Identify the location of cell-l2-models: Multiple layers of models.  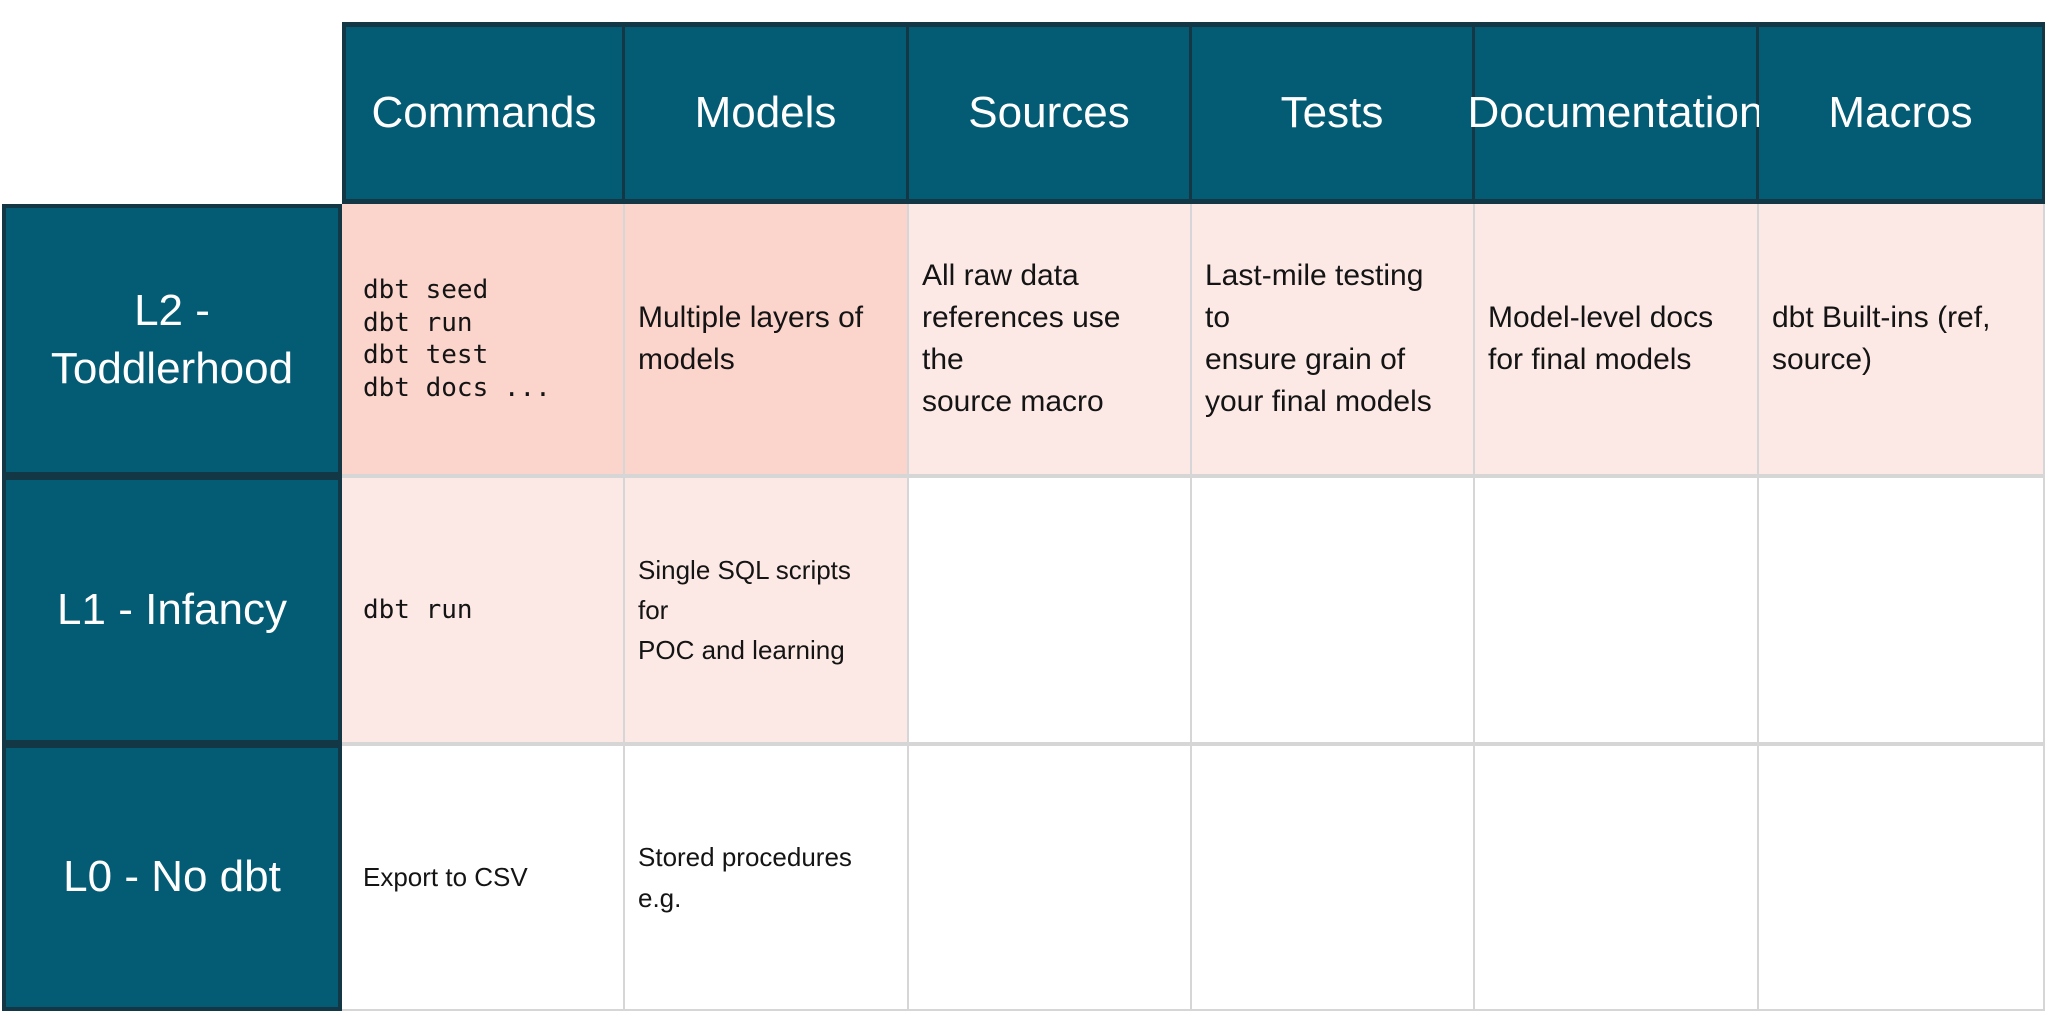
(767, 340).